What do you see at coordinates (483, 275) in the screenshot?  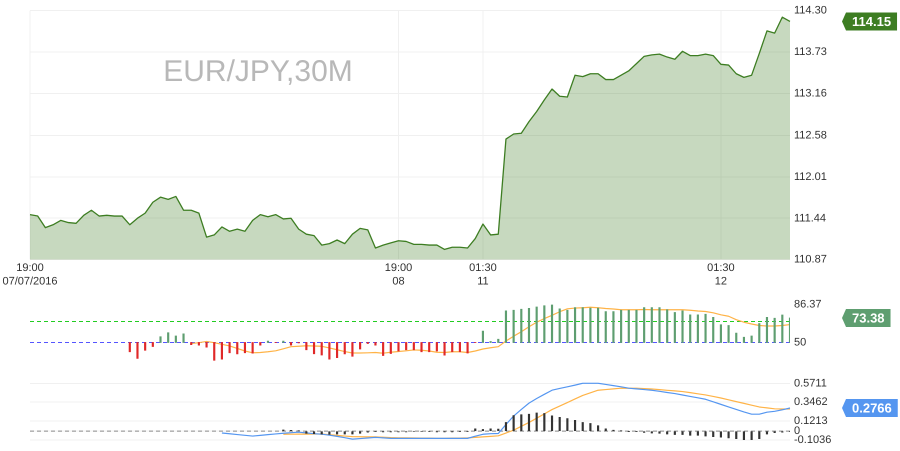 I see `x-tick-label: 01:30 11` at bounding box center [483, 275].